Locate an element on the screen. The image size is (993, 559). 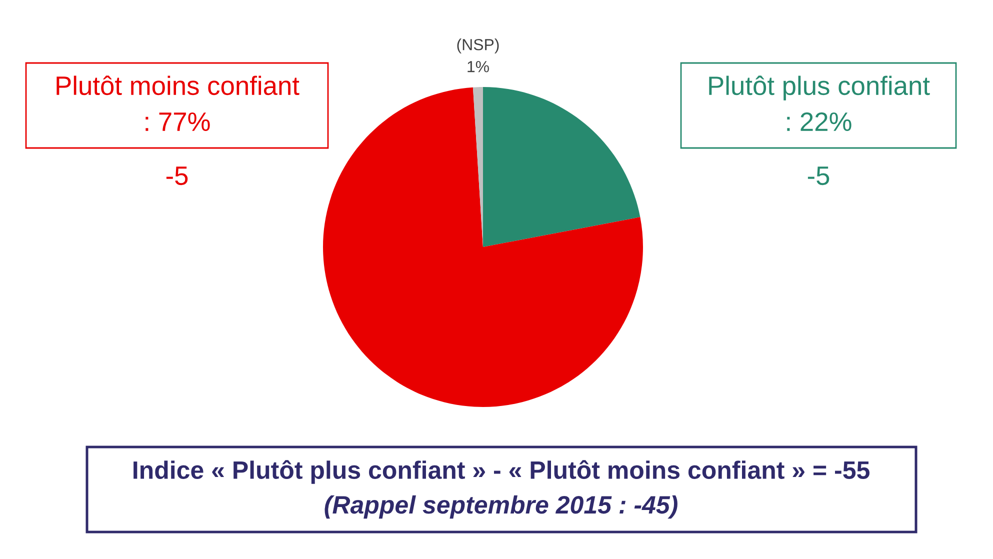
text: Indice « Plutôt plus confiant » - « Plutôt moins confiant » = -55 is located at coordinates (502, 472).